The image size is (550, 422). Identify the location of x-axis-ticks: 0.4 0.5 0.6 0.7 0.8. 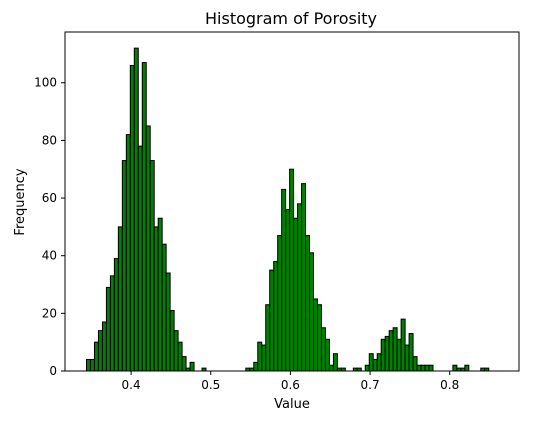
(290, 381).